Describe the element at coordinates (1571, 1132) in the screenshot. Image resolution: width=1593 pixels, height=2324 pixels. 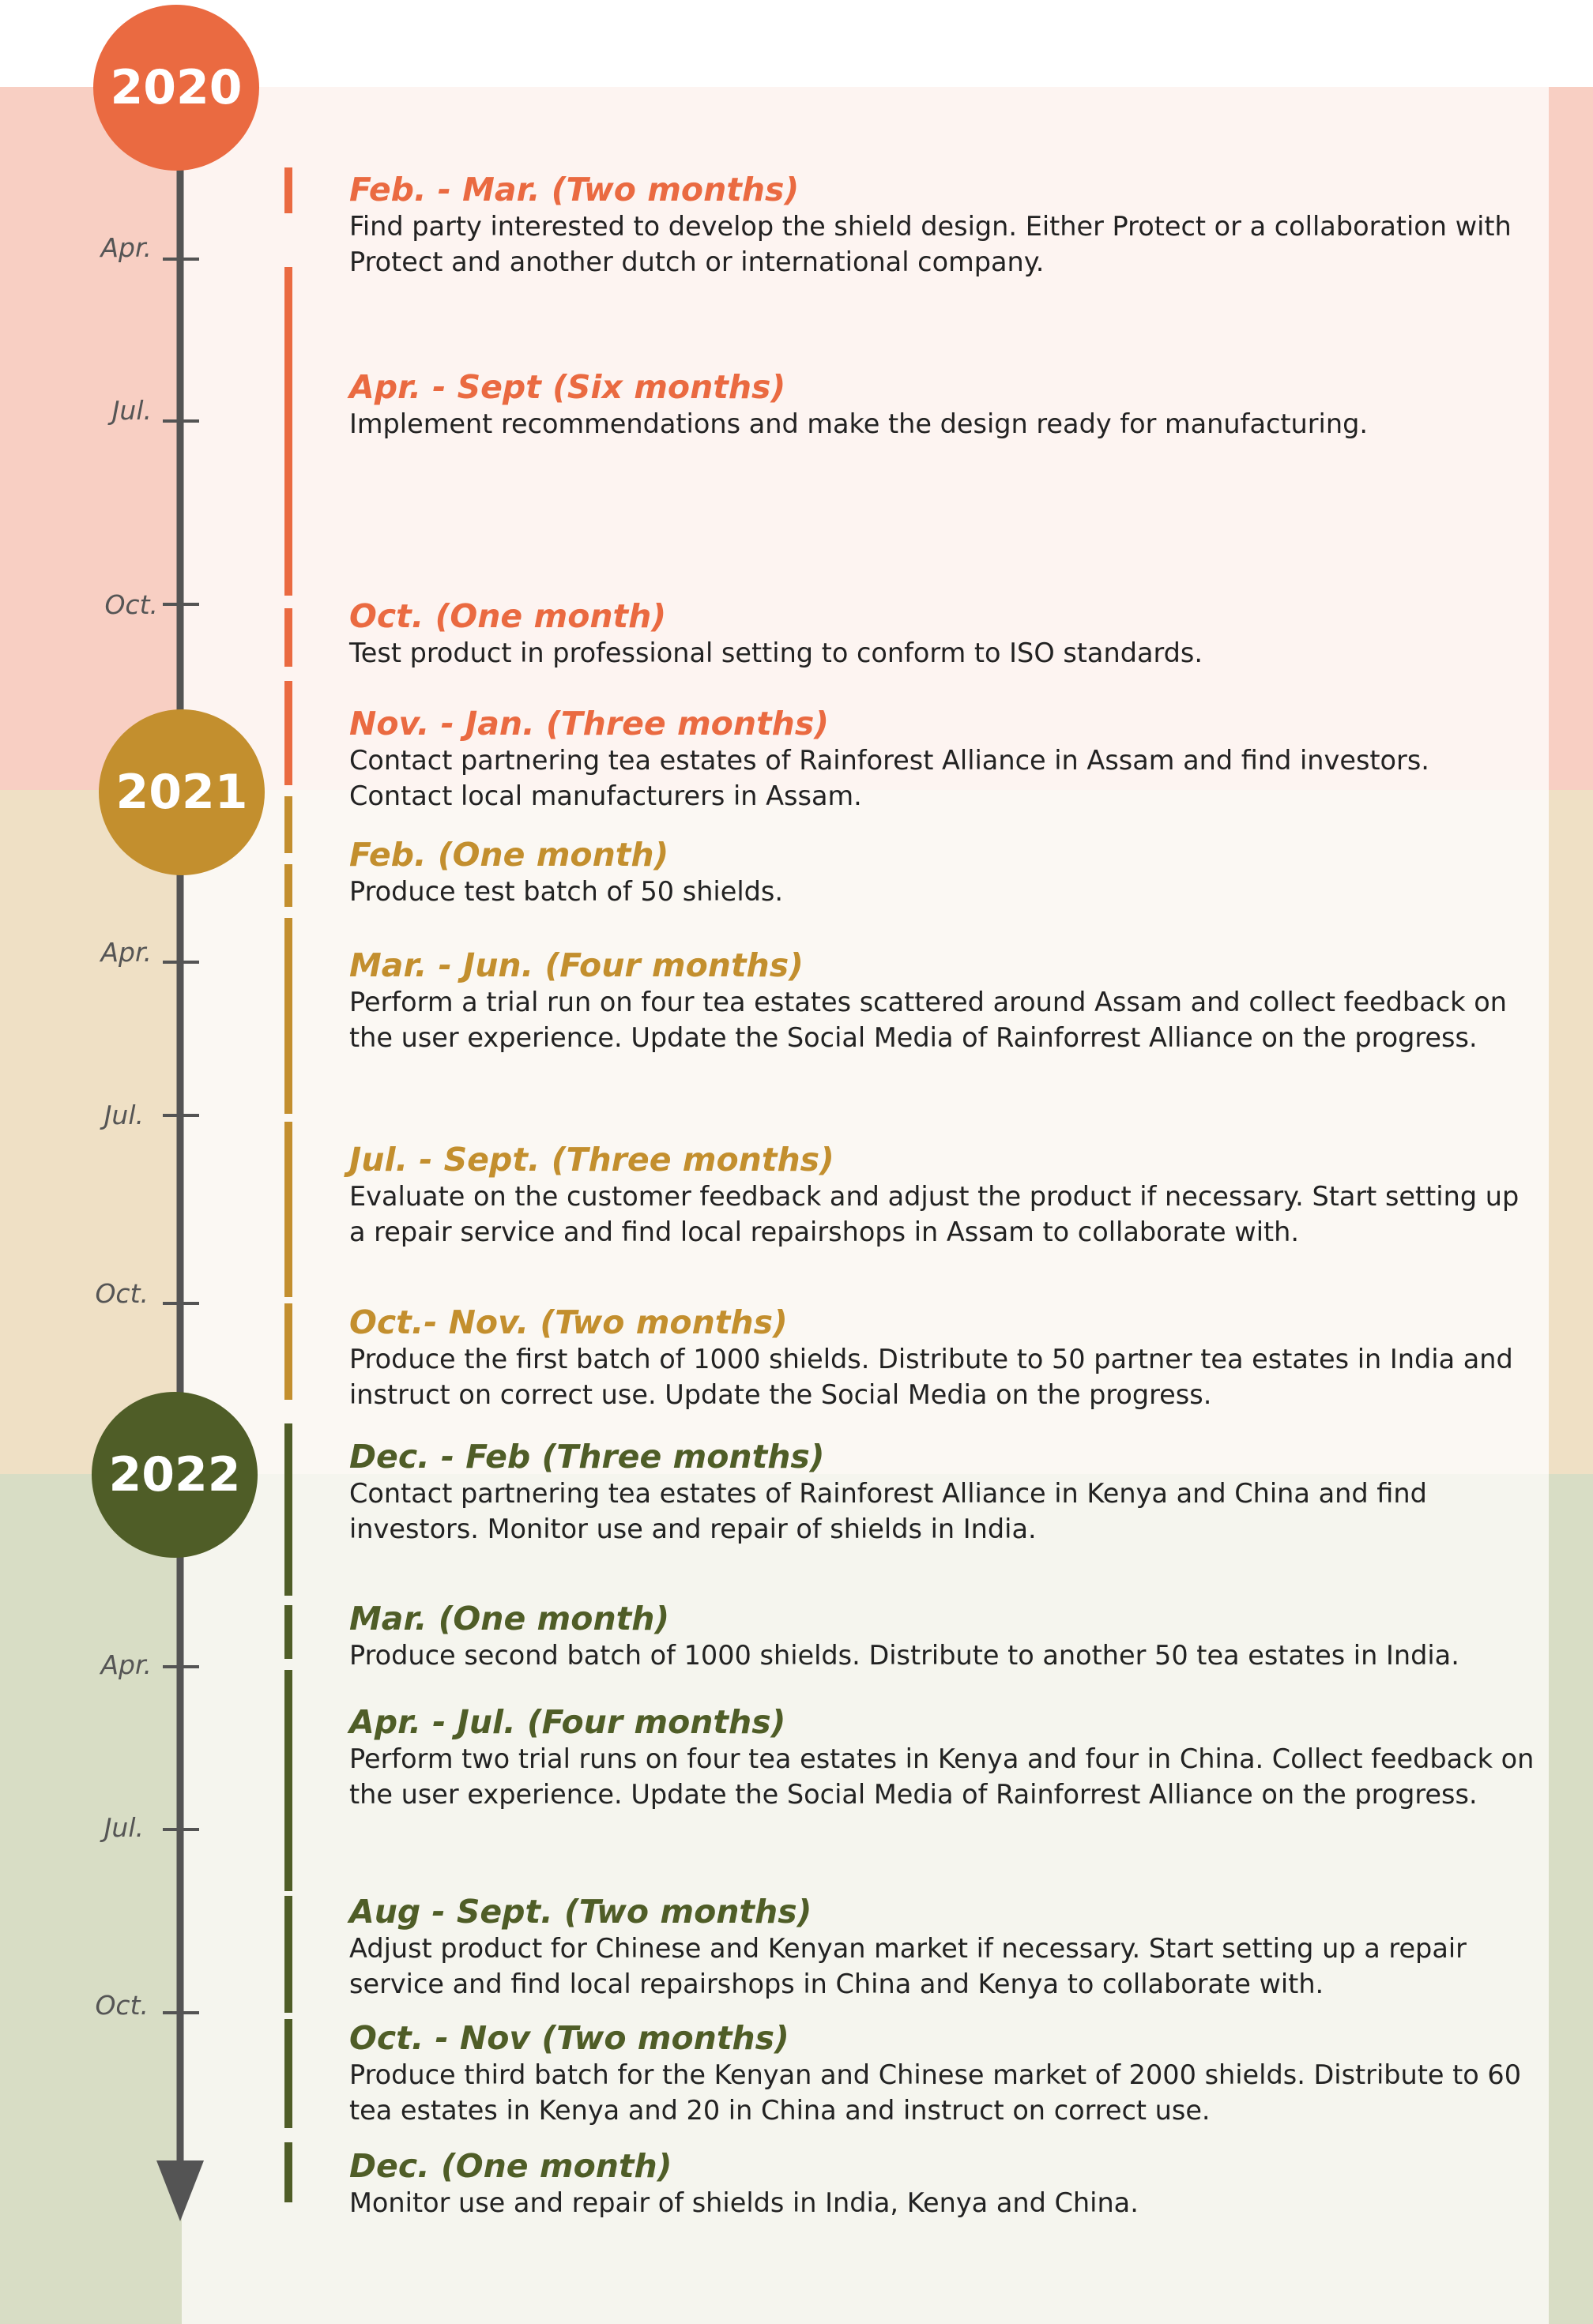
I see `band-2021-right` at that location.